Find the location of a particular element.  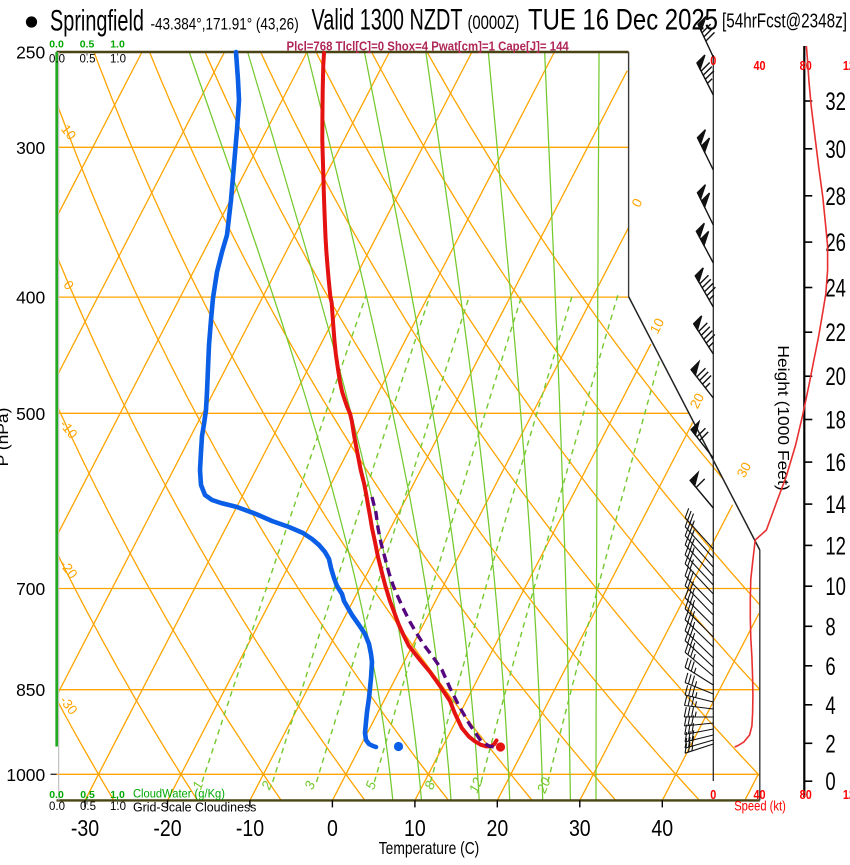

svg-text: 2 is located at coordinates (830, 744).